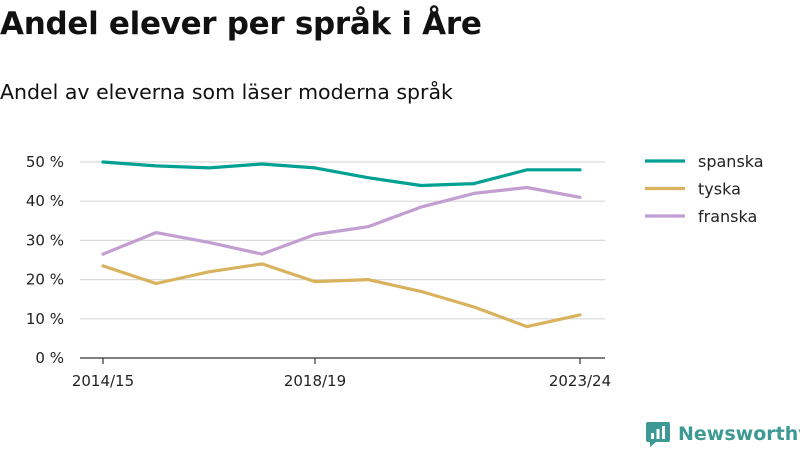  What do you see at coordinates (341, 220) in the screenshot?
I see `series-line-franska` at bounding box center [341, 220].